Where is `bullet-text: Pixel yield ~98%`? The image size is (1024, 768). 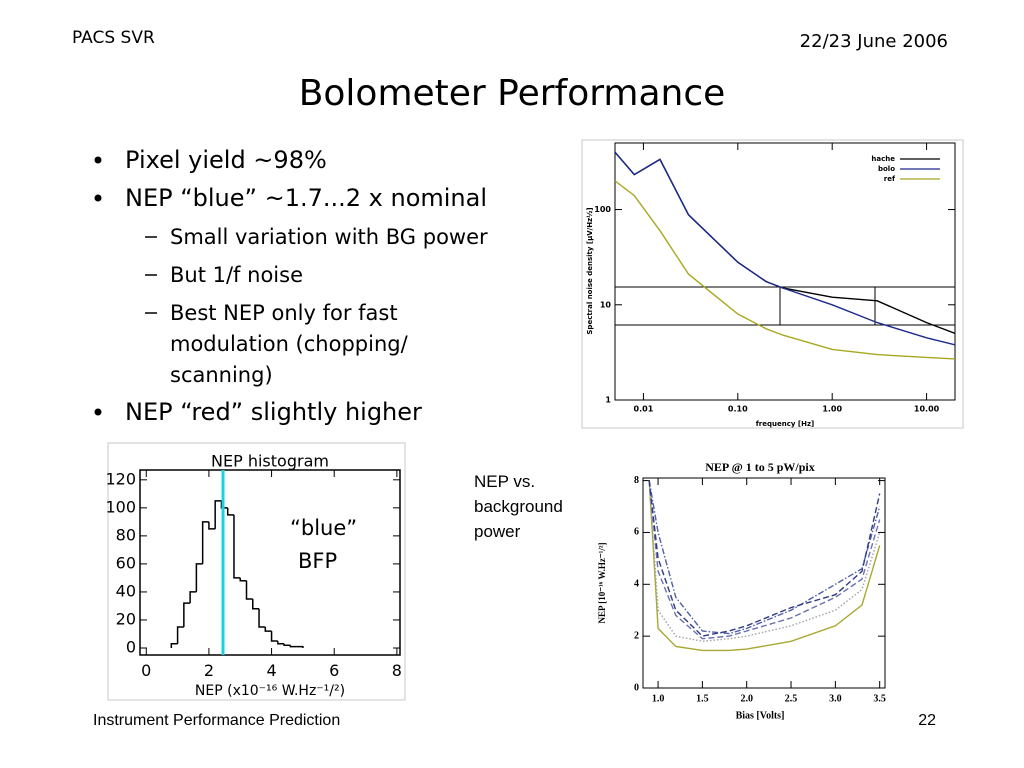 bullet-text: Pixel yield ~98% is located at coordinates (226, 160).